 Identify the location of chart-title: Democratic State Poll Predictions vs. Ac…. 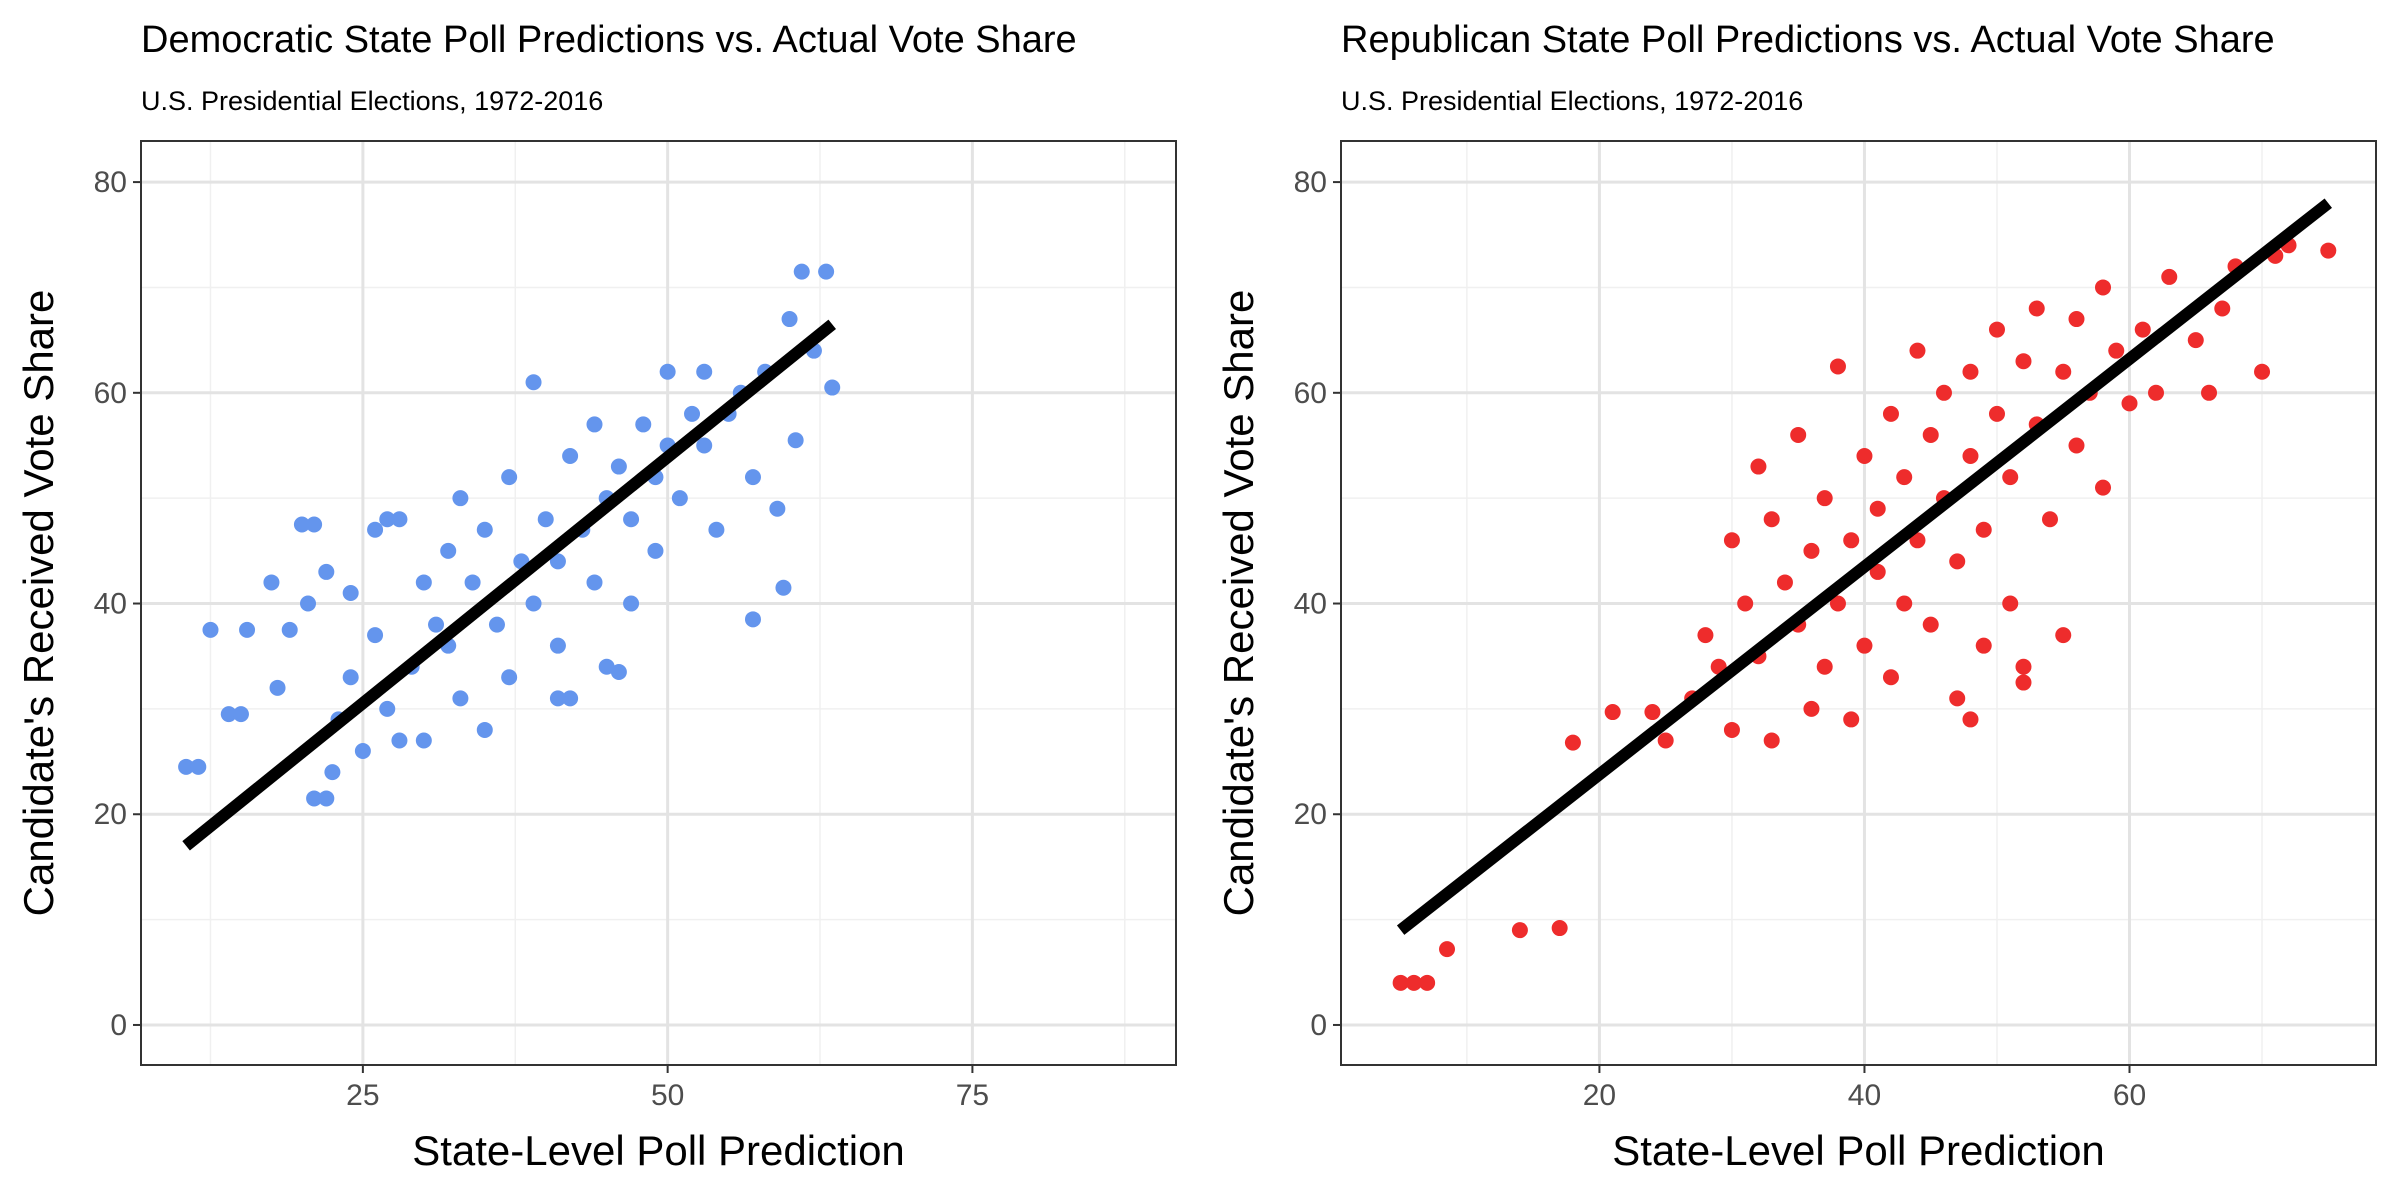
(609, 40).